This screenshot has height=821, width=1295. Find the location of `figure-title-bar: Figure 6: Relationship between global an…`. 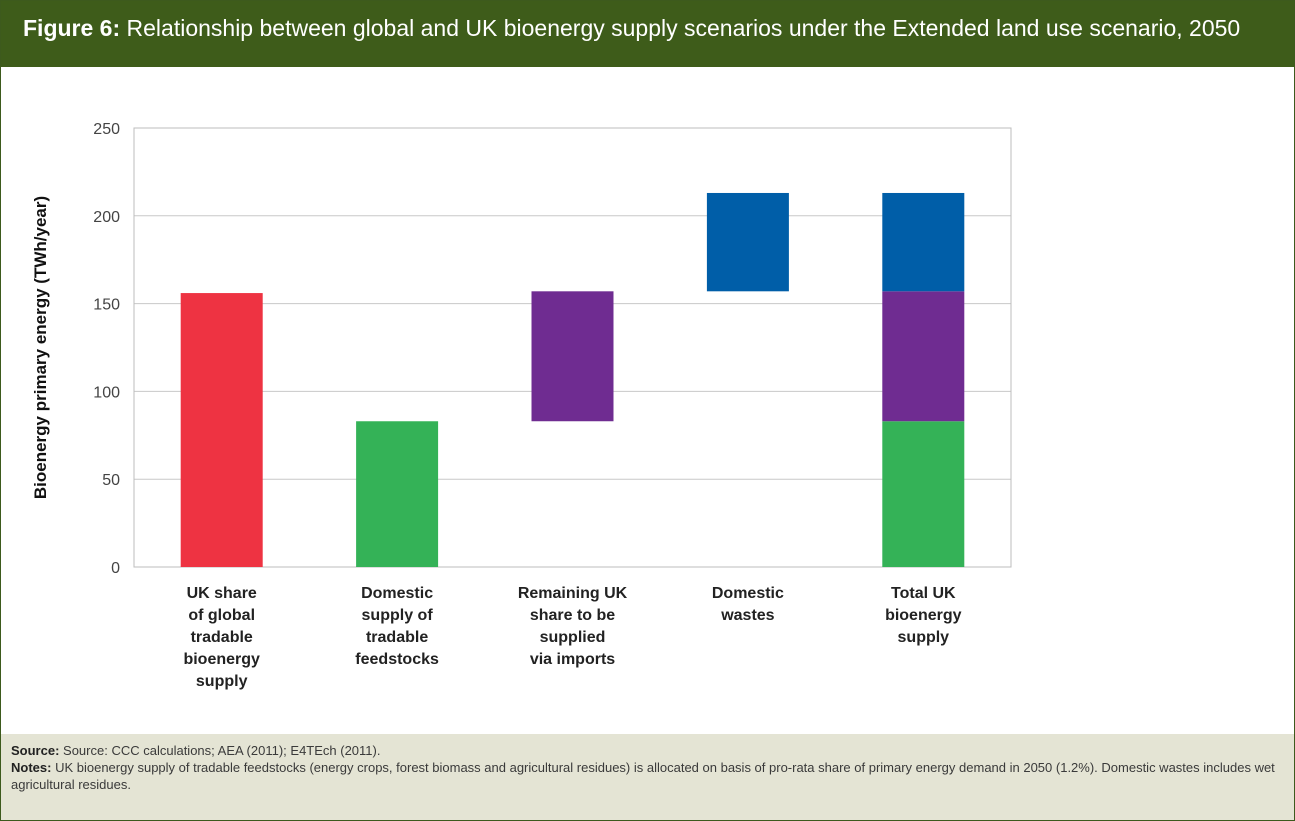

figure-title-bar: Figure 6: Relationship between global an… is located at coordinates (647, 34).